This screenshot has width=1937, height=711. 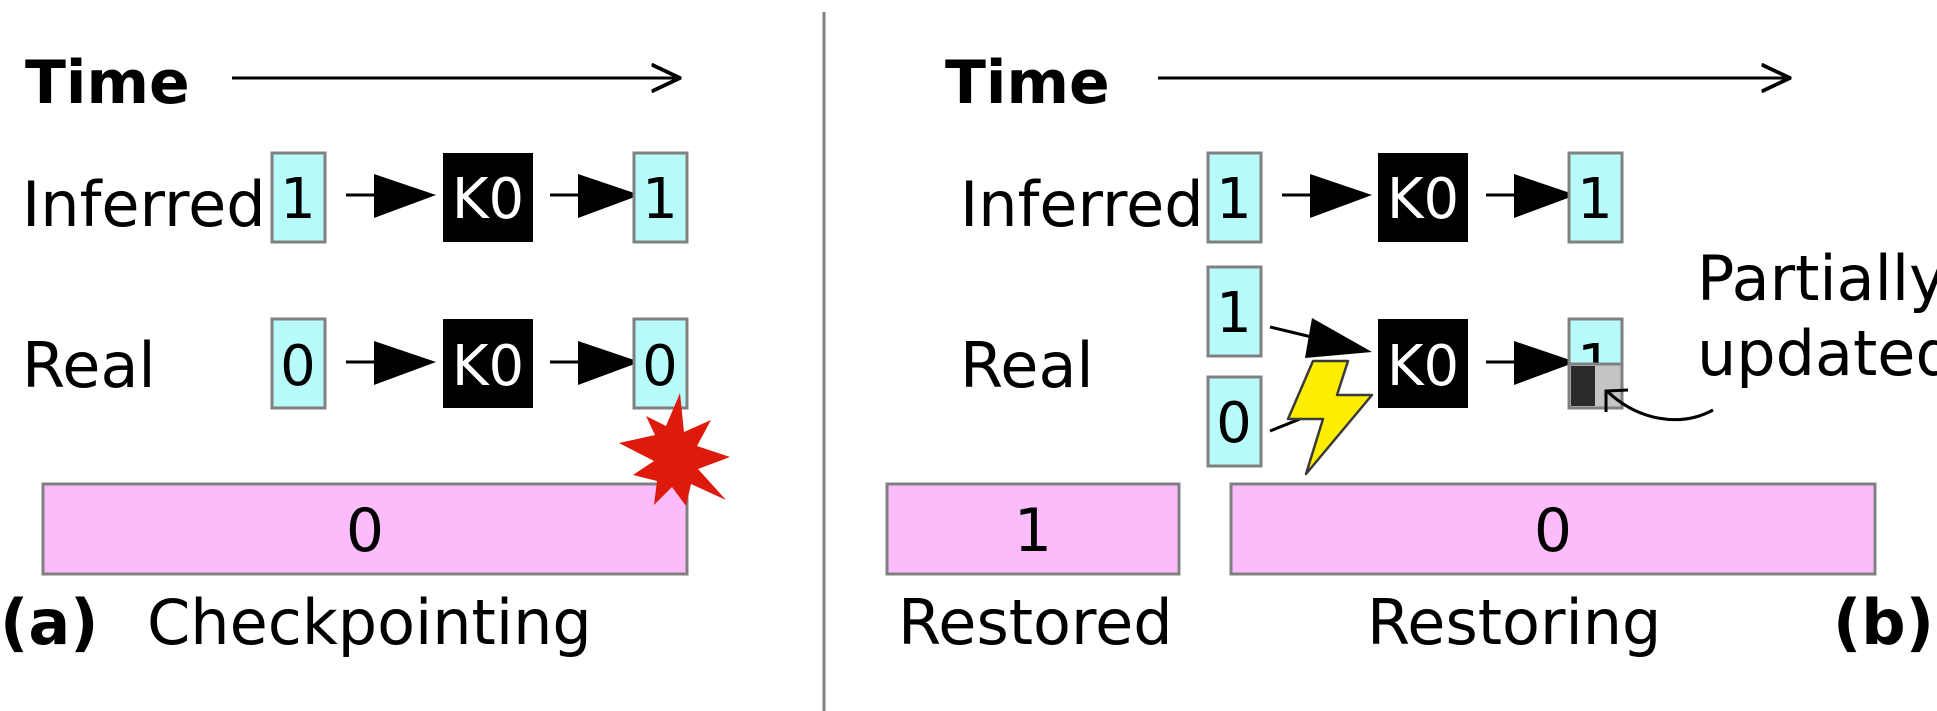 I want to click on real-input-text-restored: 1, so click(x=1234, y=313).